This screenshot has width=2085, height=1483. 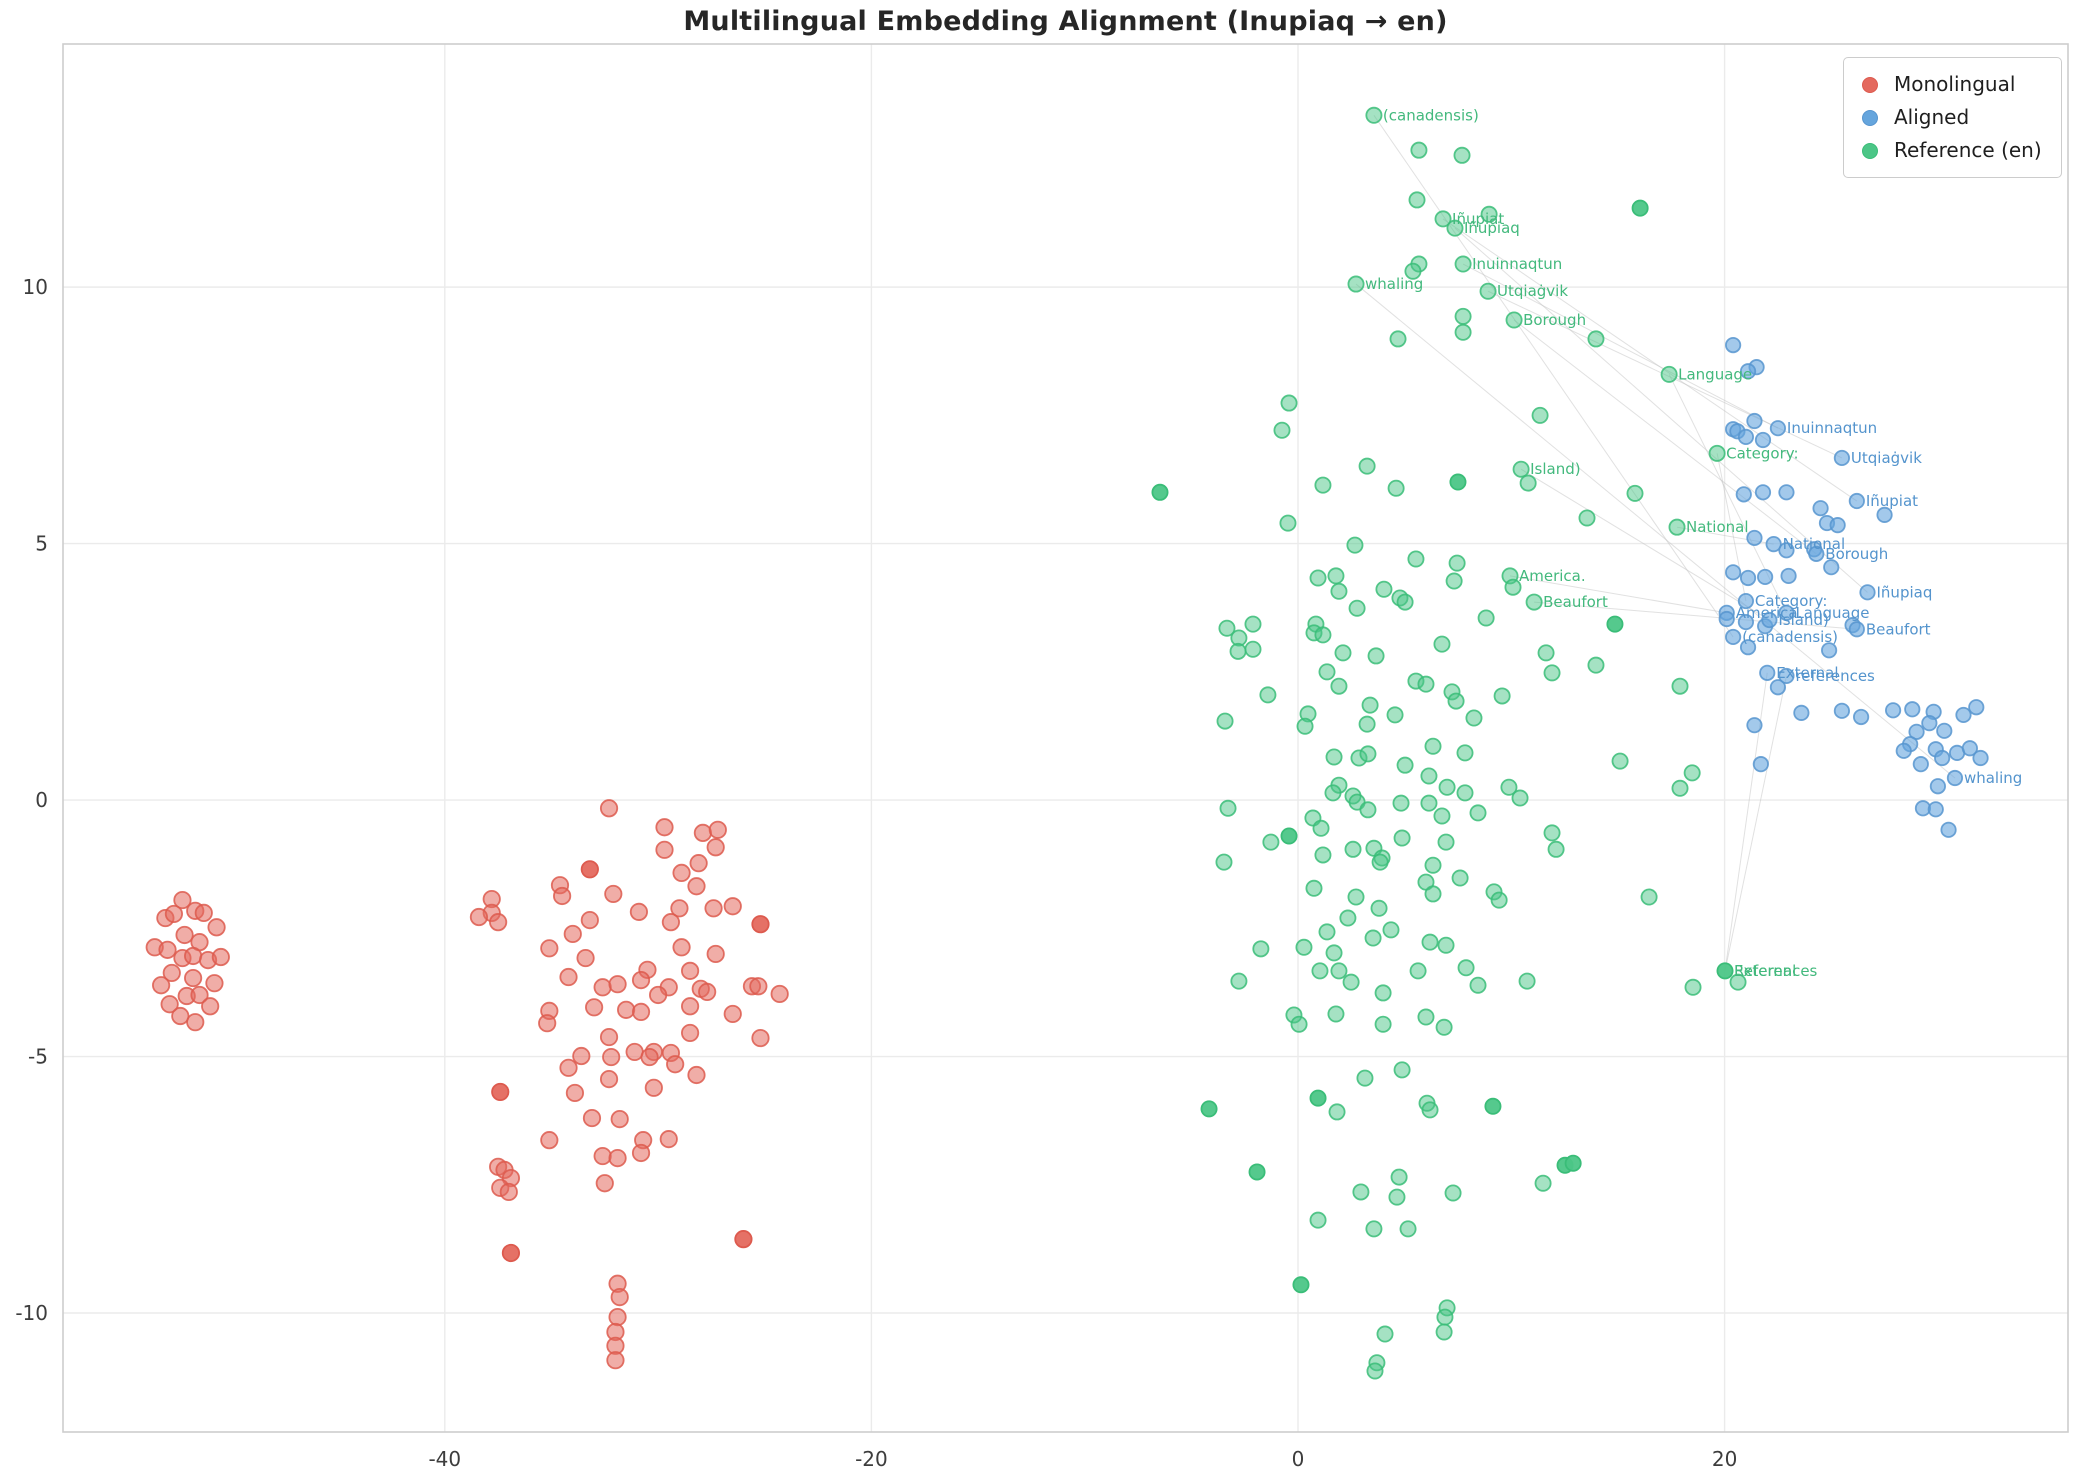 What do you see at coordinates (1993, 778) in the screenshot?
I see `annotation-aligned: whaling` at bounding box center [1993, 778].